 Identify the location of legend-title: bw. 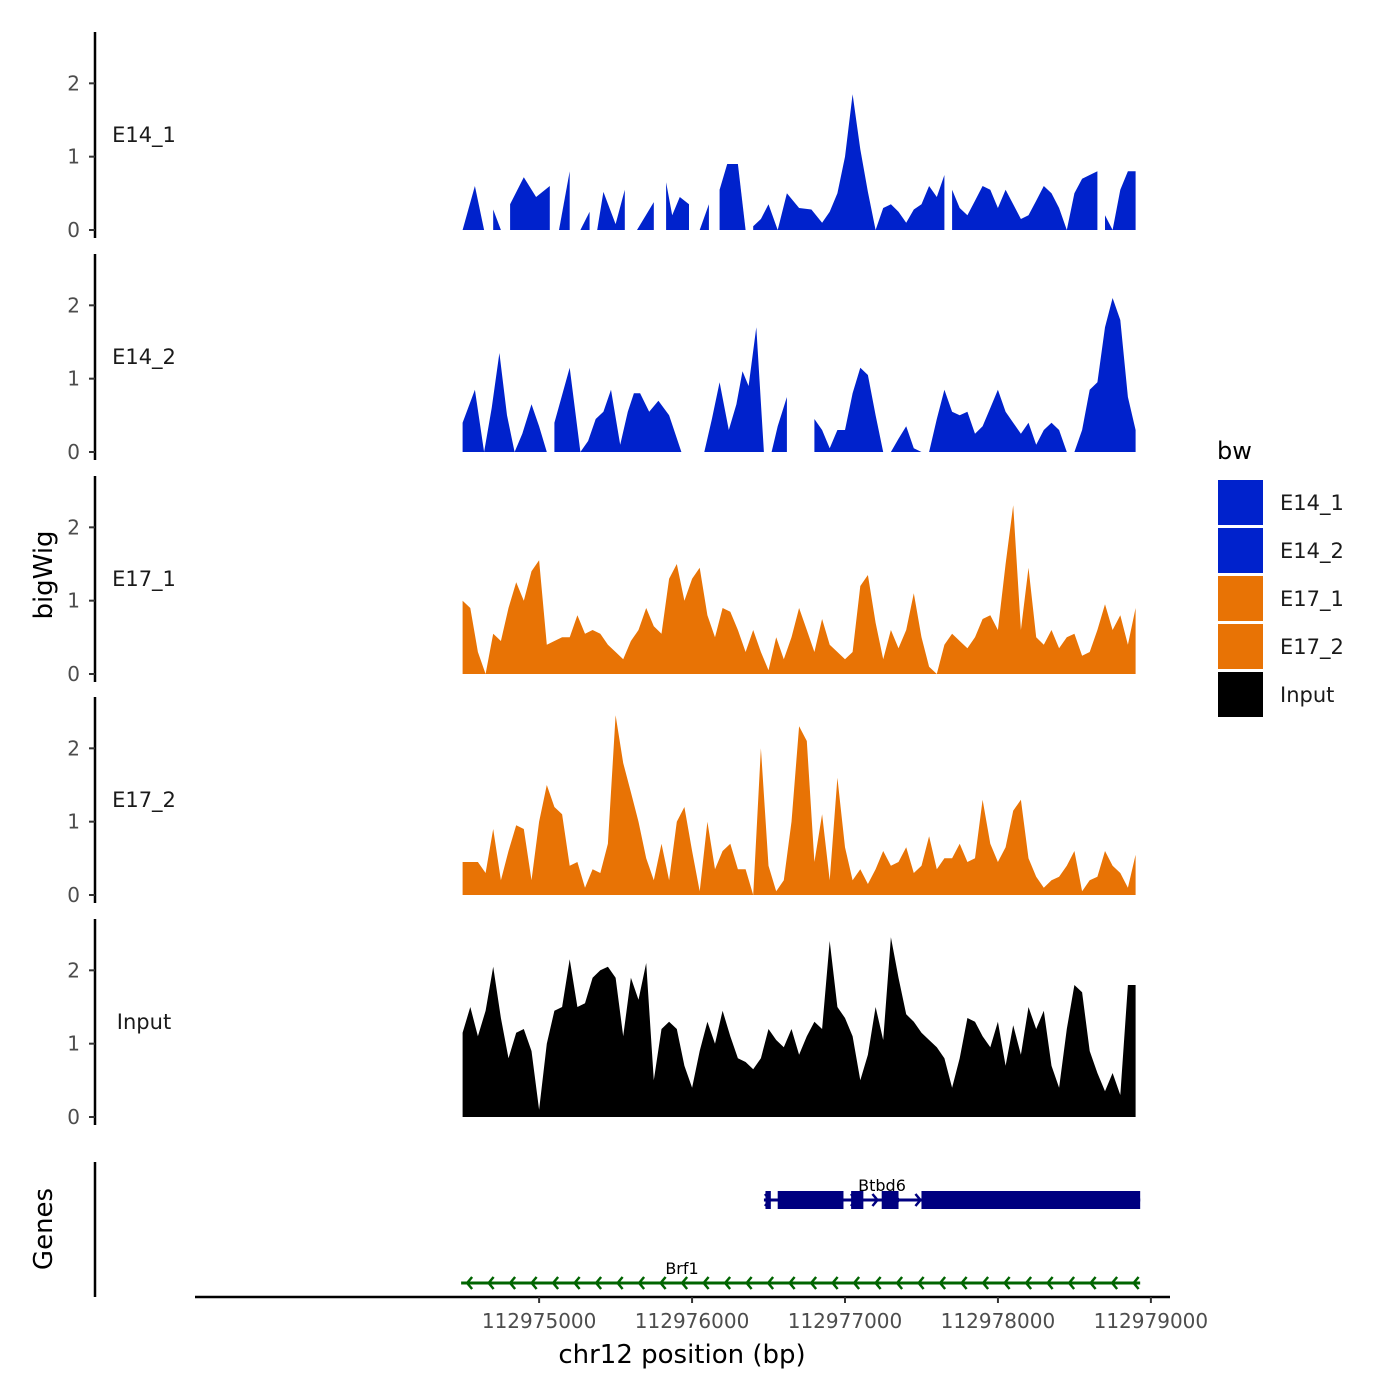
(1234, 451).